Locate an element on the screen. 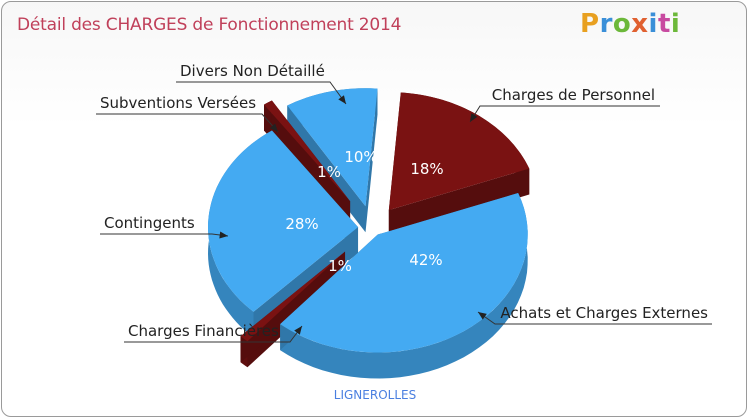  pie-category-label: Contingents is located at coordinates (149, 223).